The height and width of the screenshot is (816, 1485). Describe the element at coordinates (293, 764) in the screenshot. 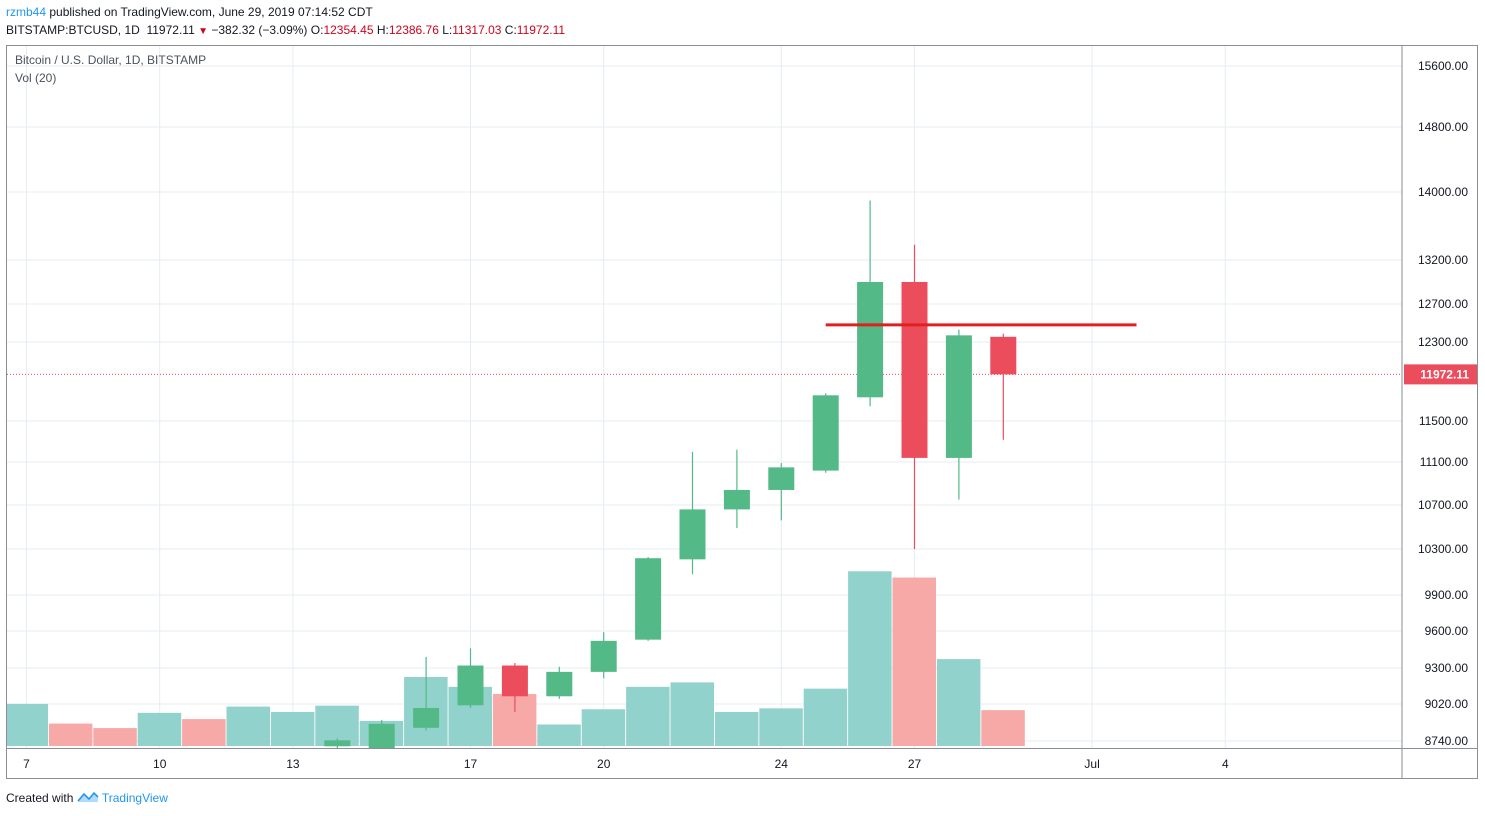

I see `time-axis-label: 13` at that location.